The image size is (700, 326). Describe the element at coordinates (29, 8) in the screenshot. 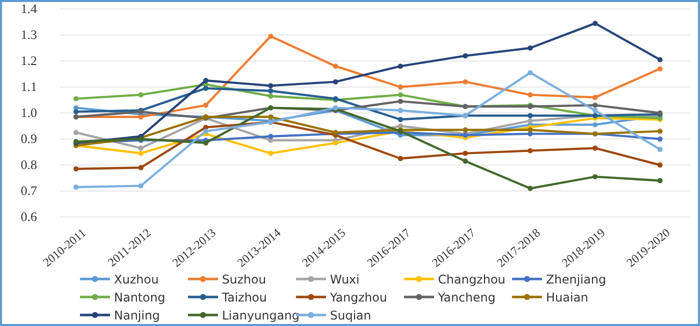

I see `y-tick-label: 1.4` at that location.